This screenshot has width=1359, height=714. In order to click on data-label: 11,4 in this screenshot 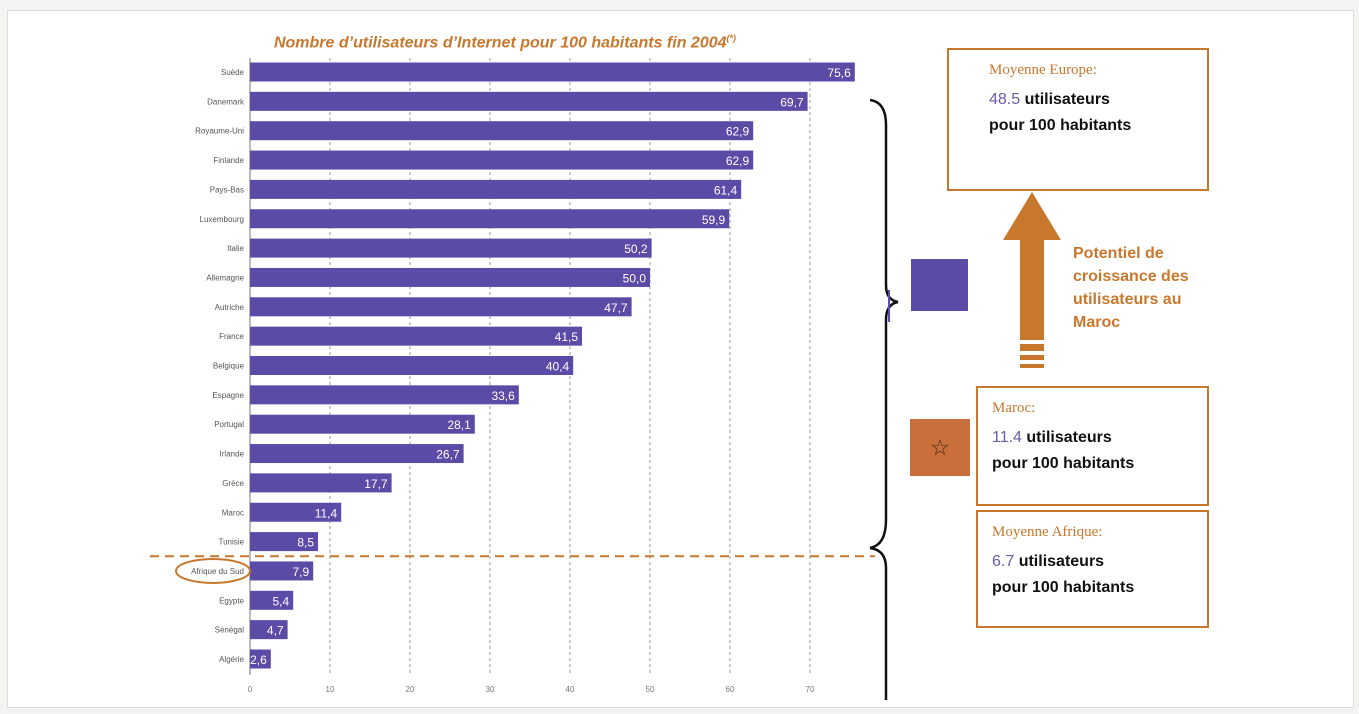, I will do `click(326, 513)`.